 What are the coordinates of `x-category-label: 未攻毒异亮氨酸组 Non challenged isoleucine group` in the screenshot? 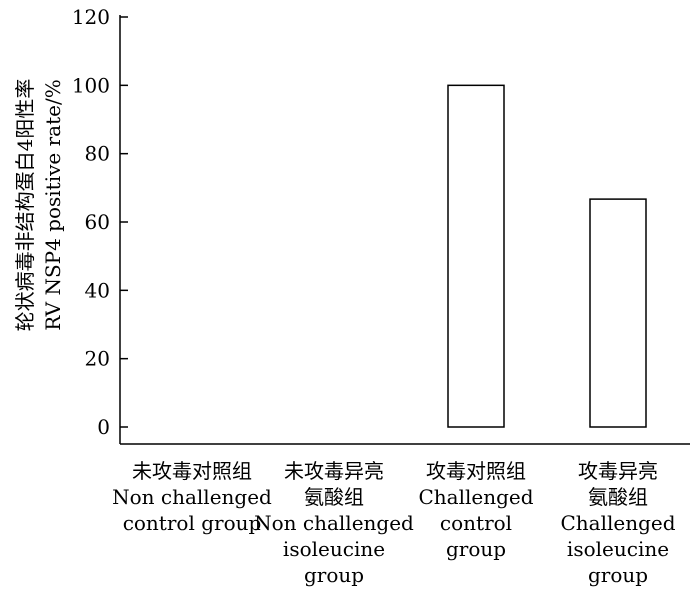 It's located at (334, 523).